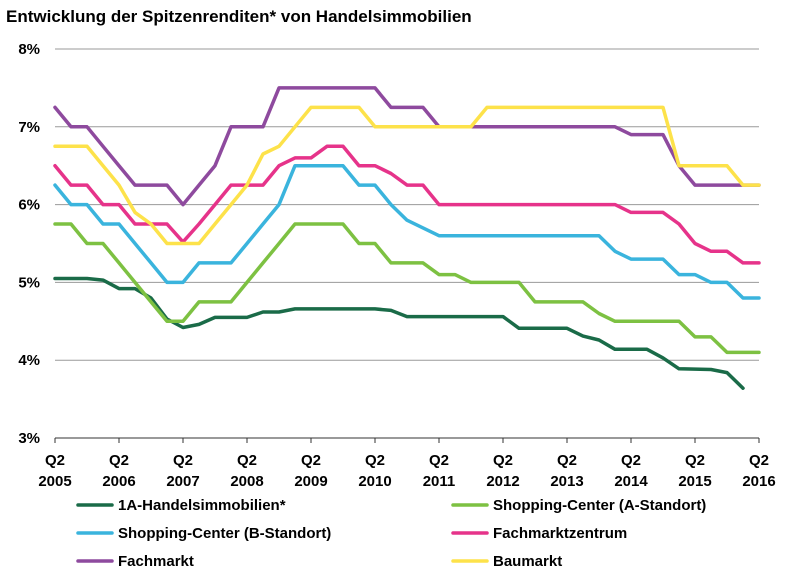 This screenshot has width=793, height=587. I want to click on x-tick-label-line2: 2005, so click(54, 481).